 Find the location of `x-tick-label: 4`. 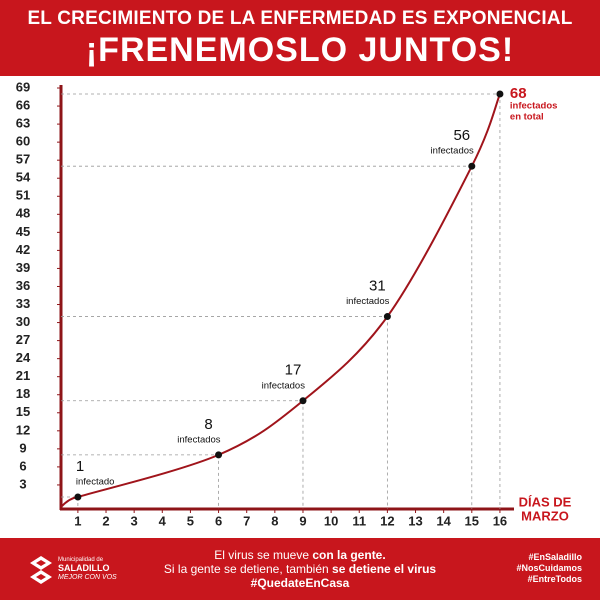

x-tick-label: 4 is located at coordinates (163, 520).